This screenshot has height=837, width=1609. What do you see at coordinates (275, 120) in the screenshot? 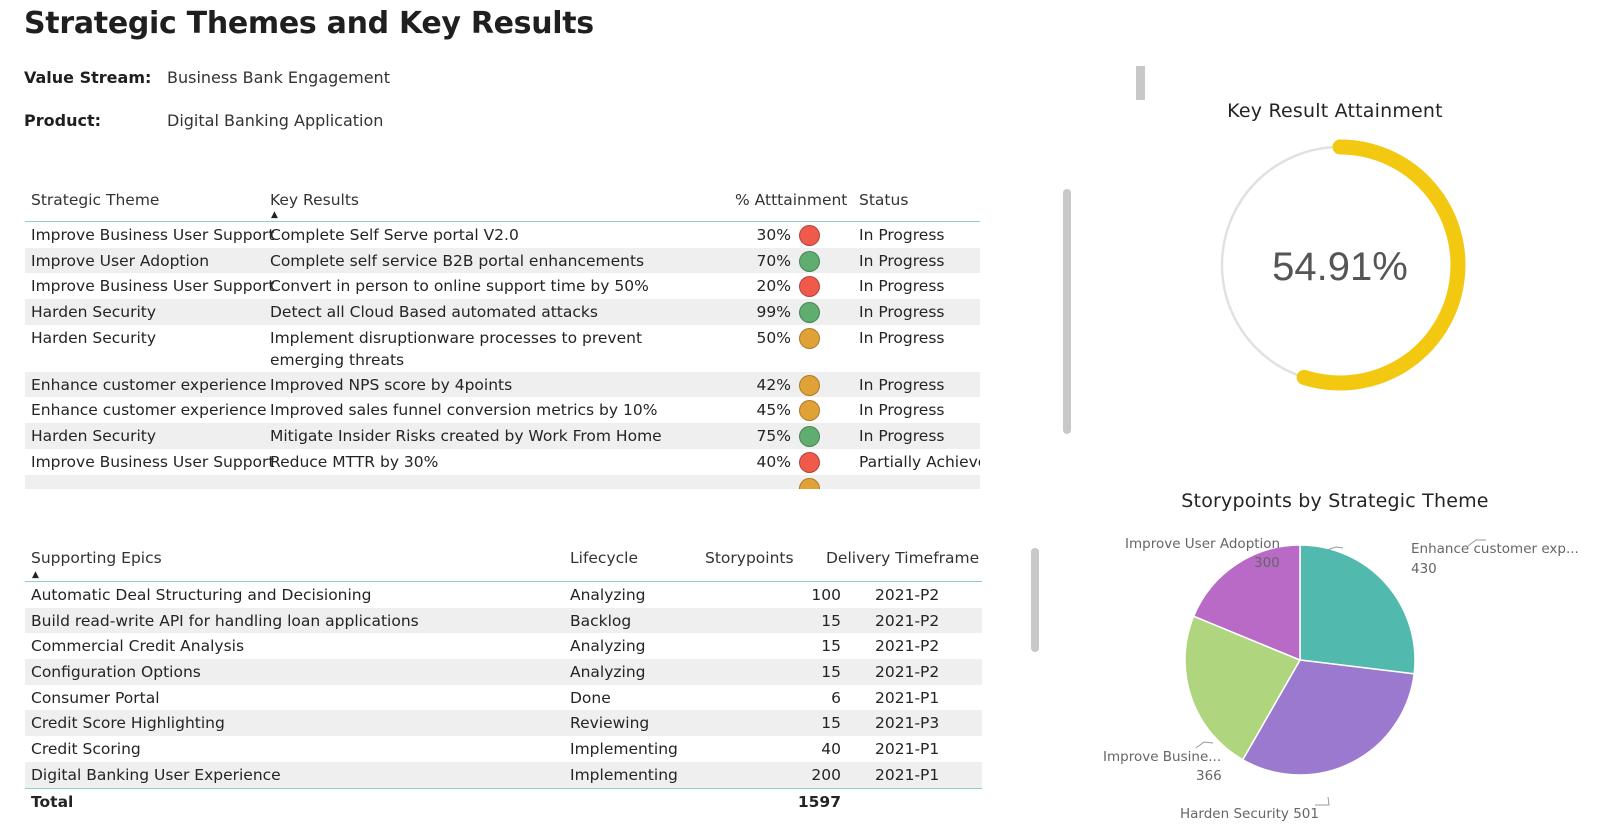
I see `product-value: Digital Banking Application` at bounding box center [275, 120].